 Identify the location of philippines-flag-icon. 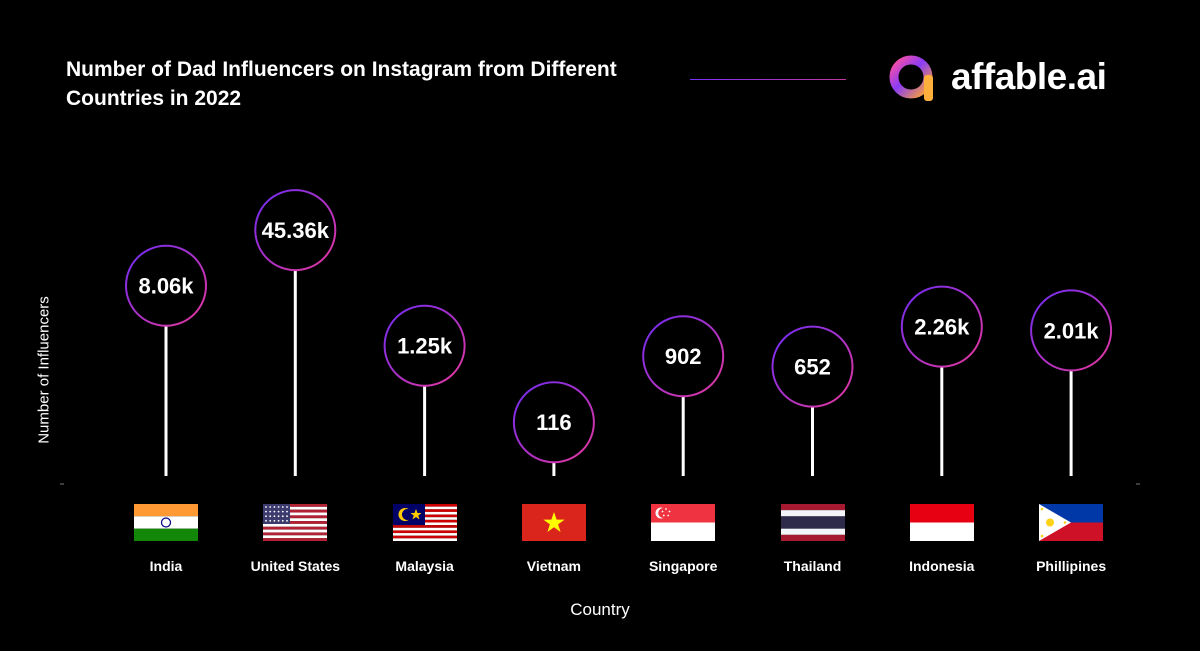
(1071, 522).